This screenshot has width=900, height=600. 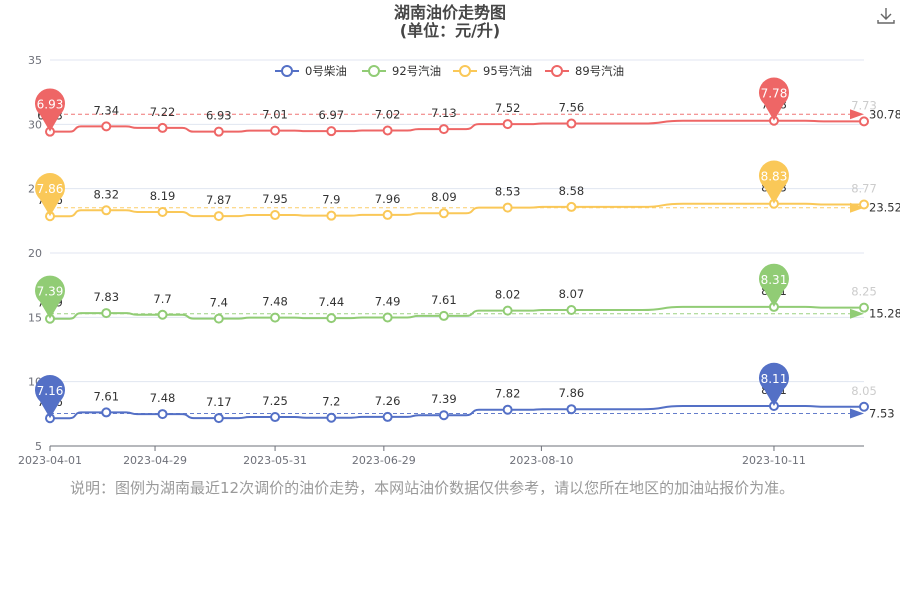 What do you see at coordinates (388, 115) in the screenshot?
I see `data-label: 7.02` at bounding box center [388, 115].